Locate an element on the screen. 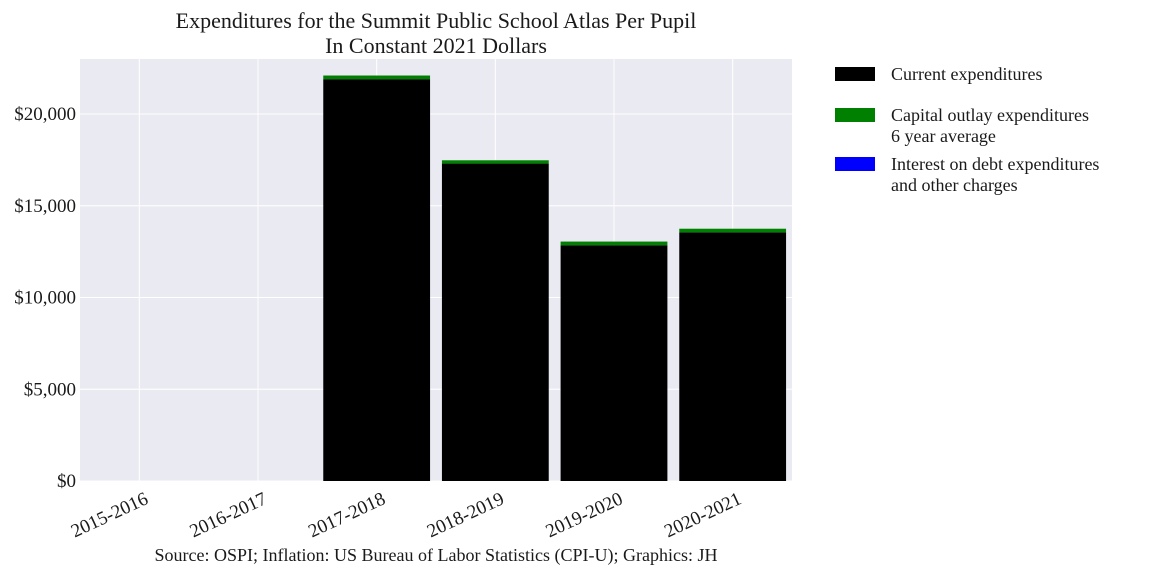 The image size is (1152, 576). y-axis: $0 $5,000 $10,000 $15,000 $20,000 is located at coordinates (45, 298).